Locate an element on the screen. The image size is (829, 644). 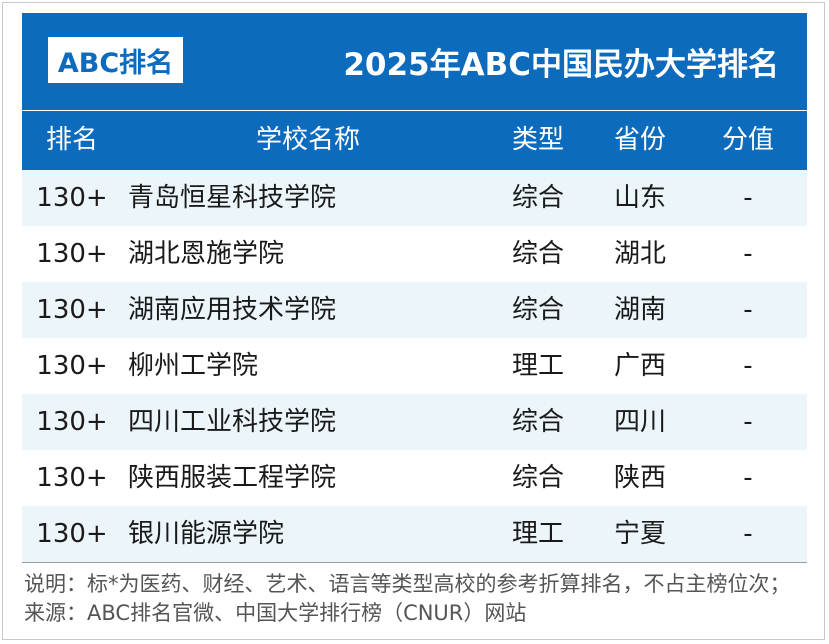
table-row: 130+ 柳州工学院 理工 广西 - is located at coordinates (414, 366).